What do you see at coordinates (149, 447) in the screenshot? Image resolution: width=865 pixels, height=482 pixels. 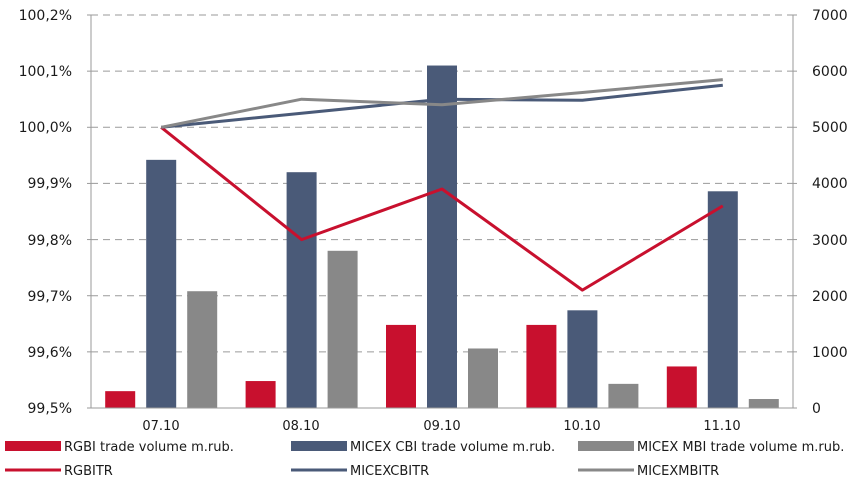 I see `legend-label: RGBI trade volume m.rub.` at bounding box center [149, 447].